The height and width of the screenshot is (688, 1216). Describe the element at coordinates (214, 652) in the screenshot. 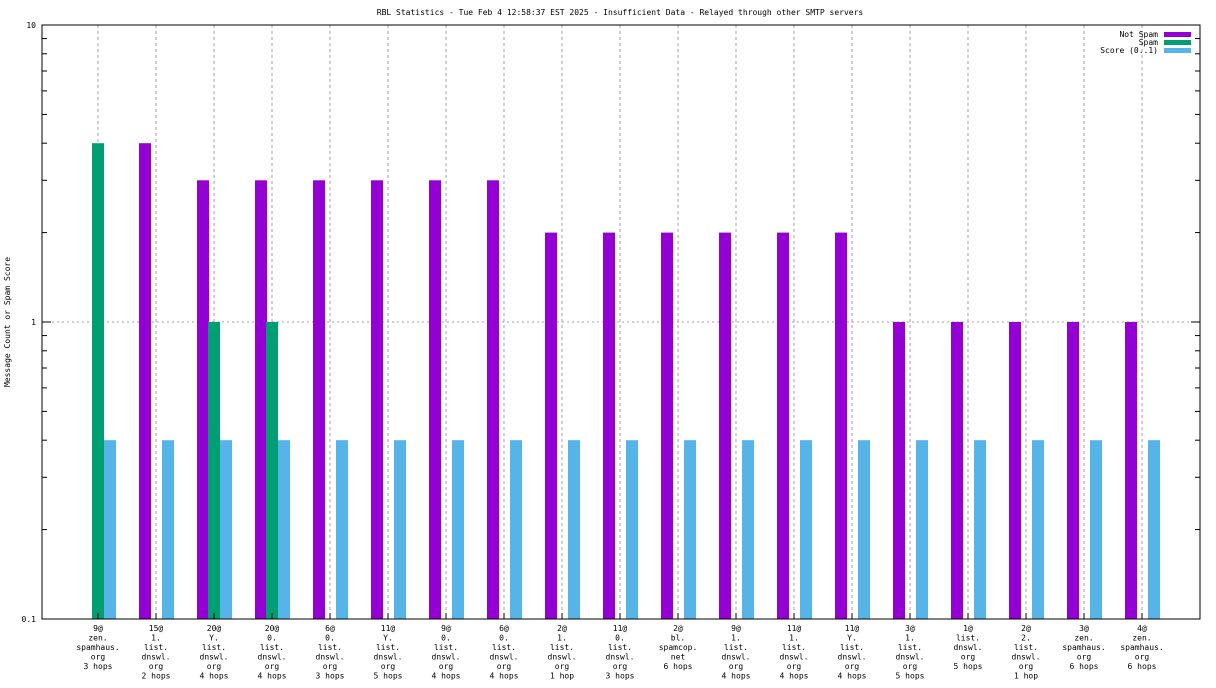

I see `x-tick-label: 20@ Y. list. dnswl. org 4 hops` at that location.